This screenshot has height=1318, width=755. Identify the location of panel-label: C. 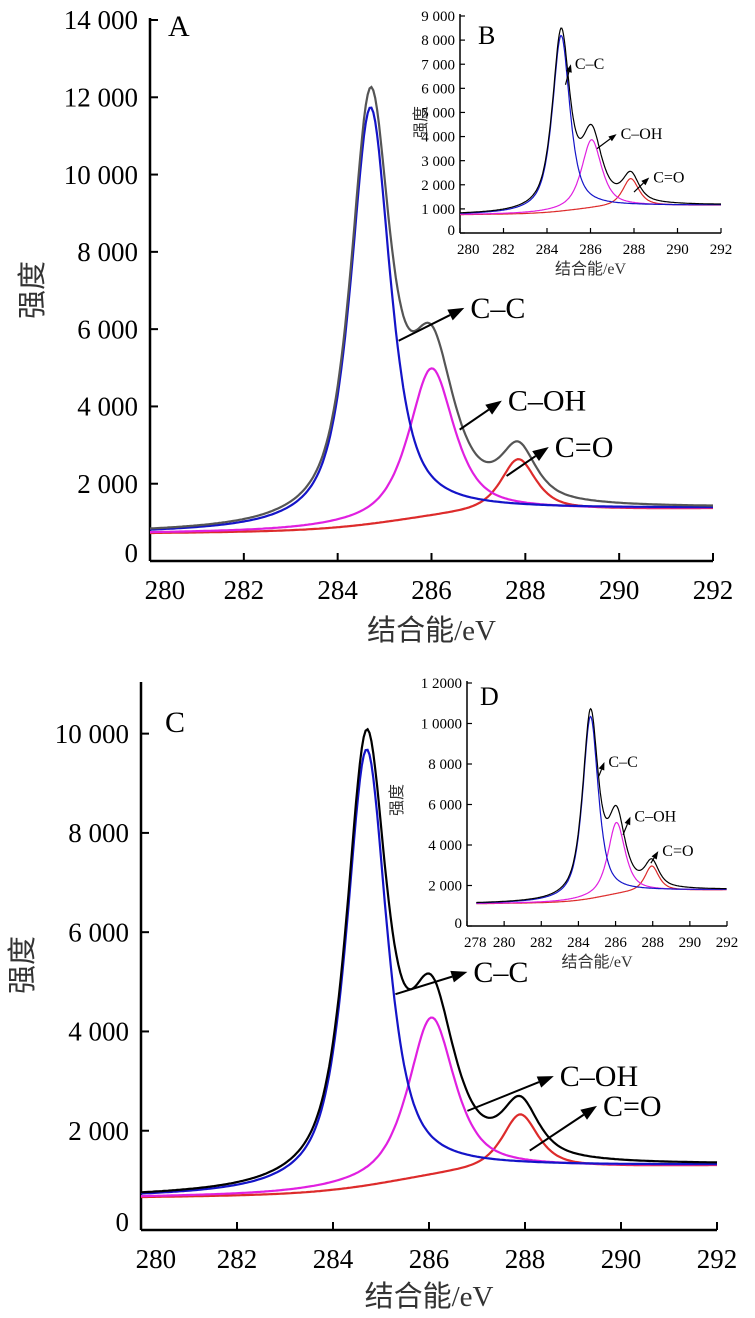
(175, 722).